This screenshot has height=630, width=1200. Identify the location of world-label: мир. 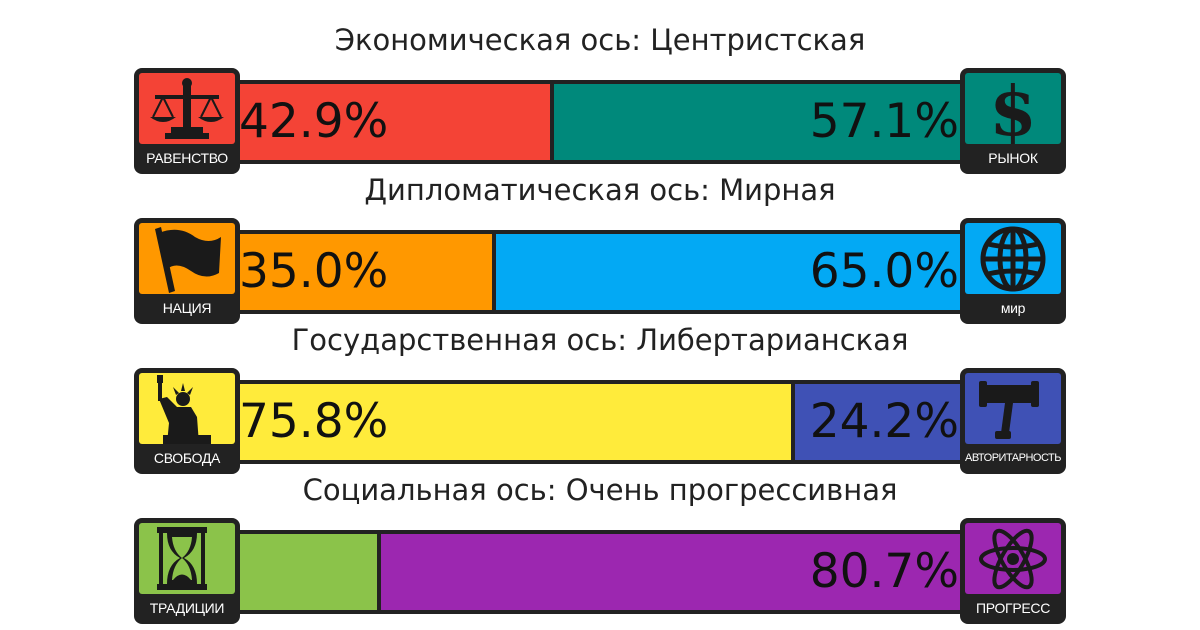
(1013, 308).